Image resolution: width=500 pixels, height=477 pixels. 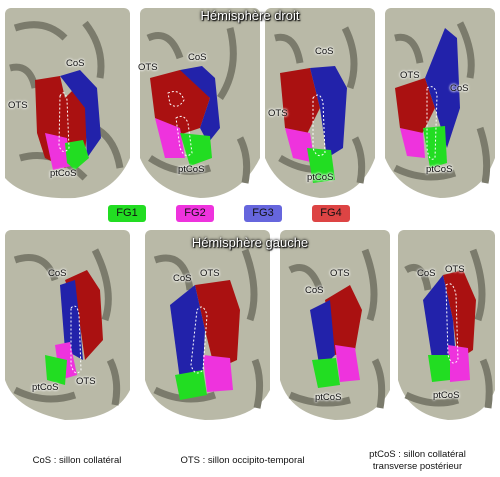 I want to click on legend-fg1: FG1, so click(x=127, y=213).